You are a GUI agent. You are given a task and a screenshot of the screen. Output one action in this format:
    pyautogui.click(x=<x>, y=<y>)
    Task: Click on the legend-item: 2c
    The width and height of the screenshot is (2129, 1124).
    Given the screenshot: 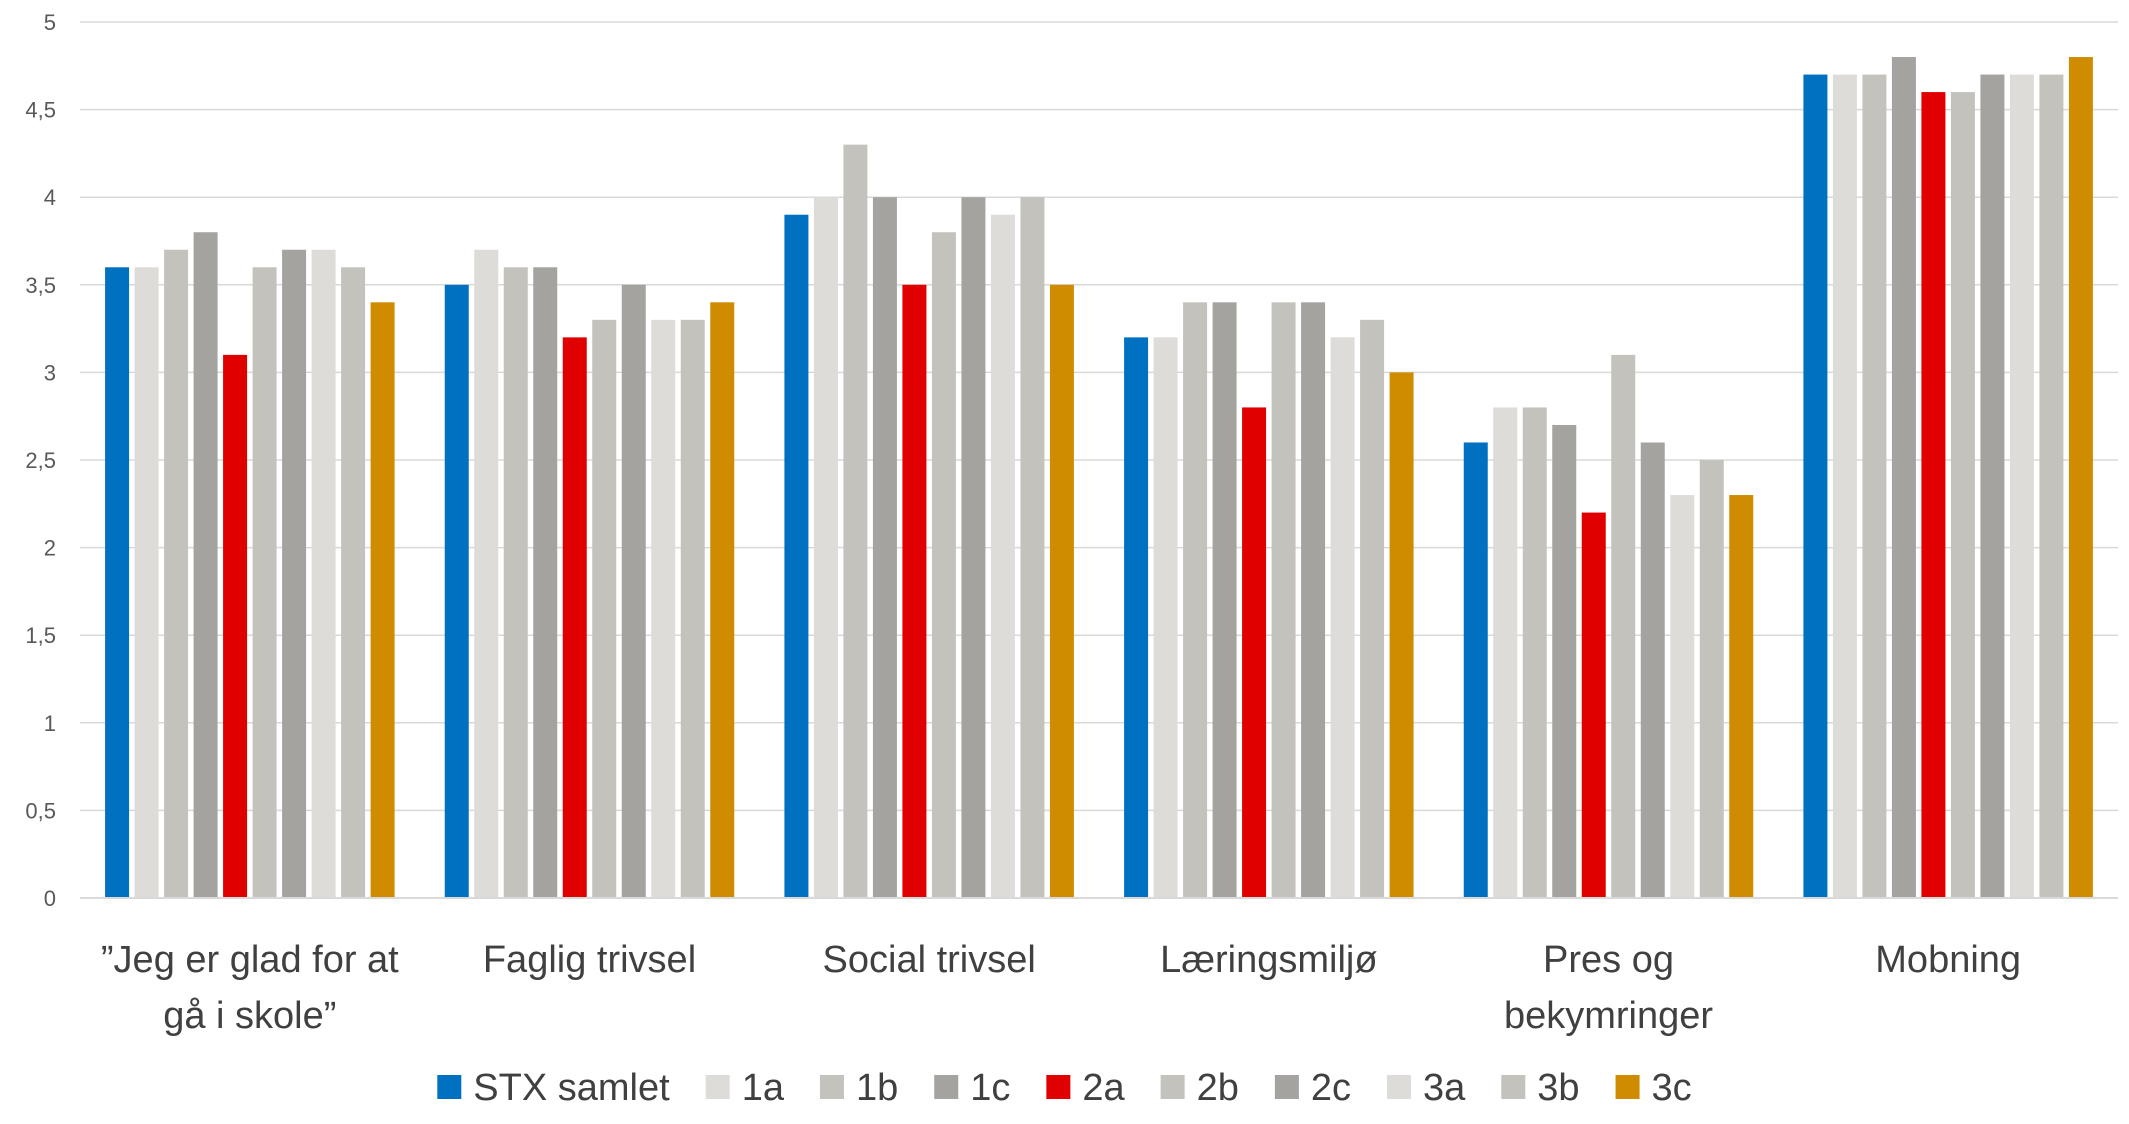 What is the action you would take?
    pyautogui.click(x=1312, y=1088)
    